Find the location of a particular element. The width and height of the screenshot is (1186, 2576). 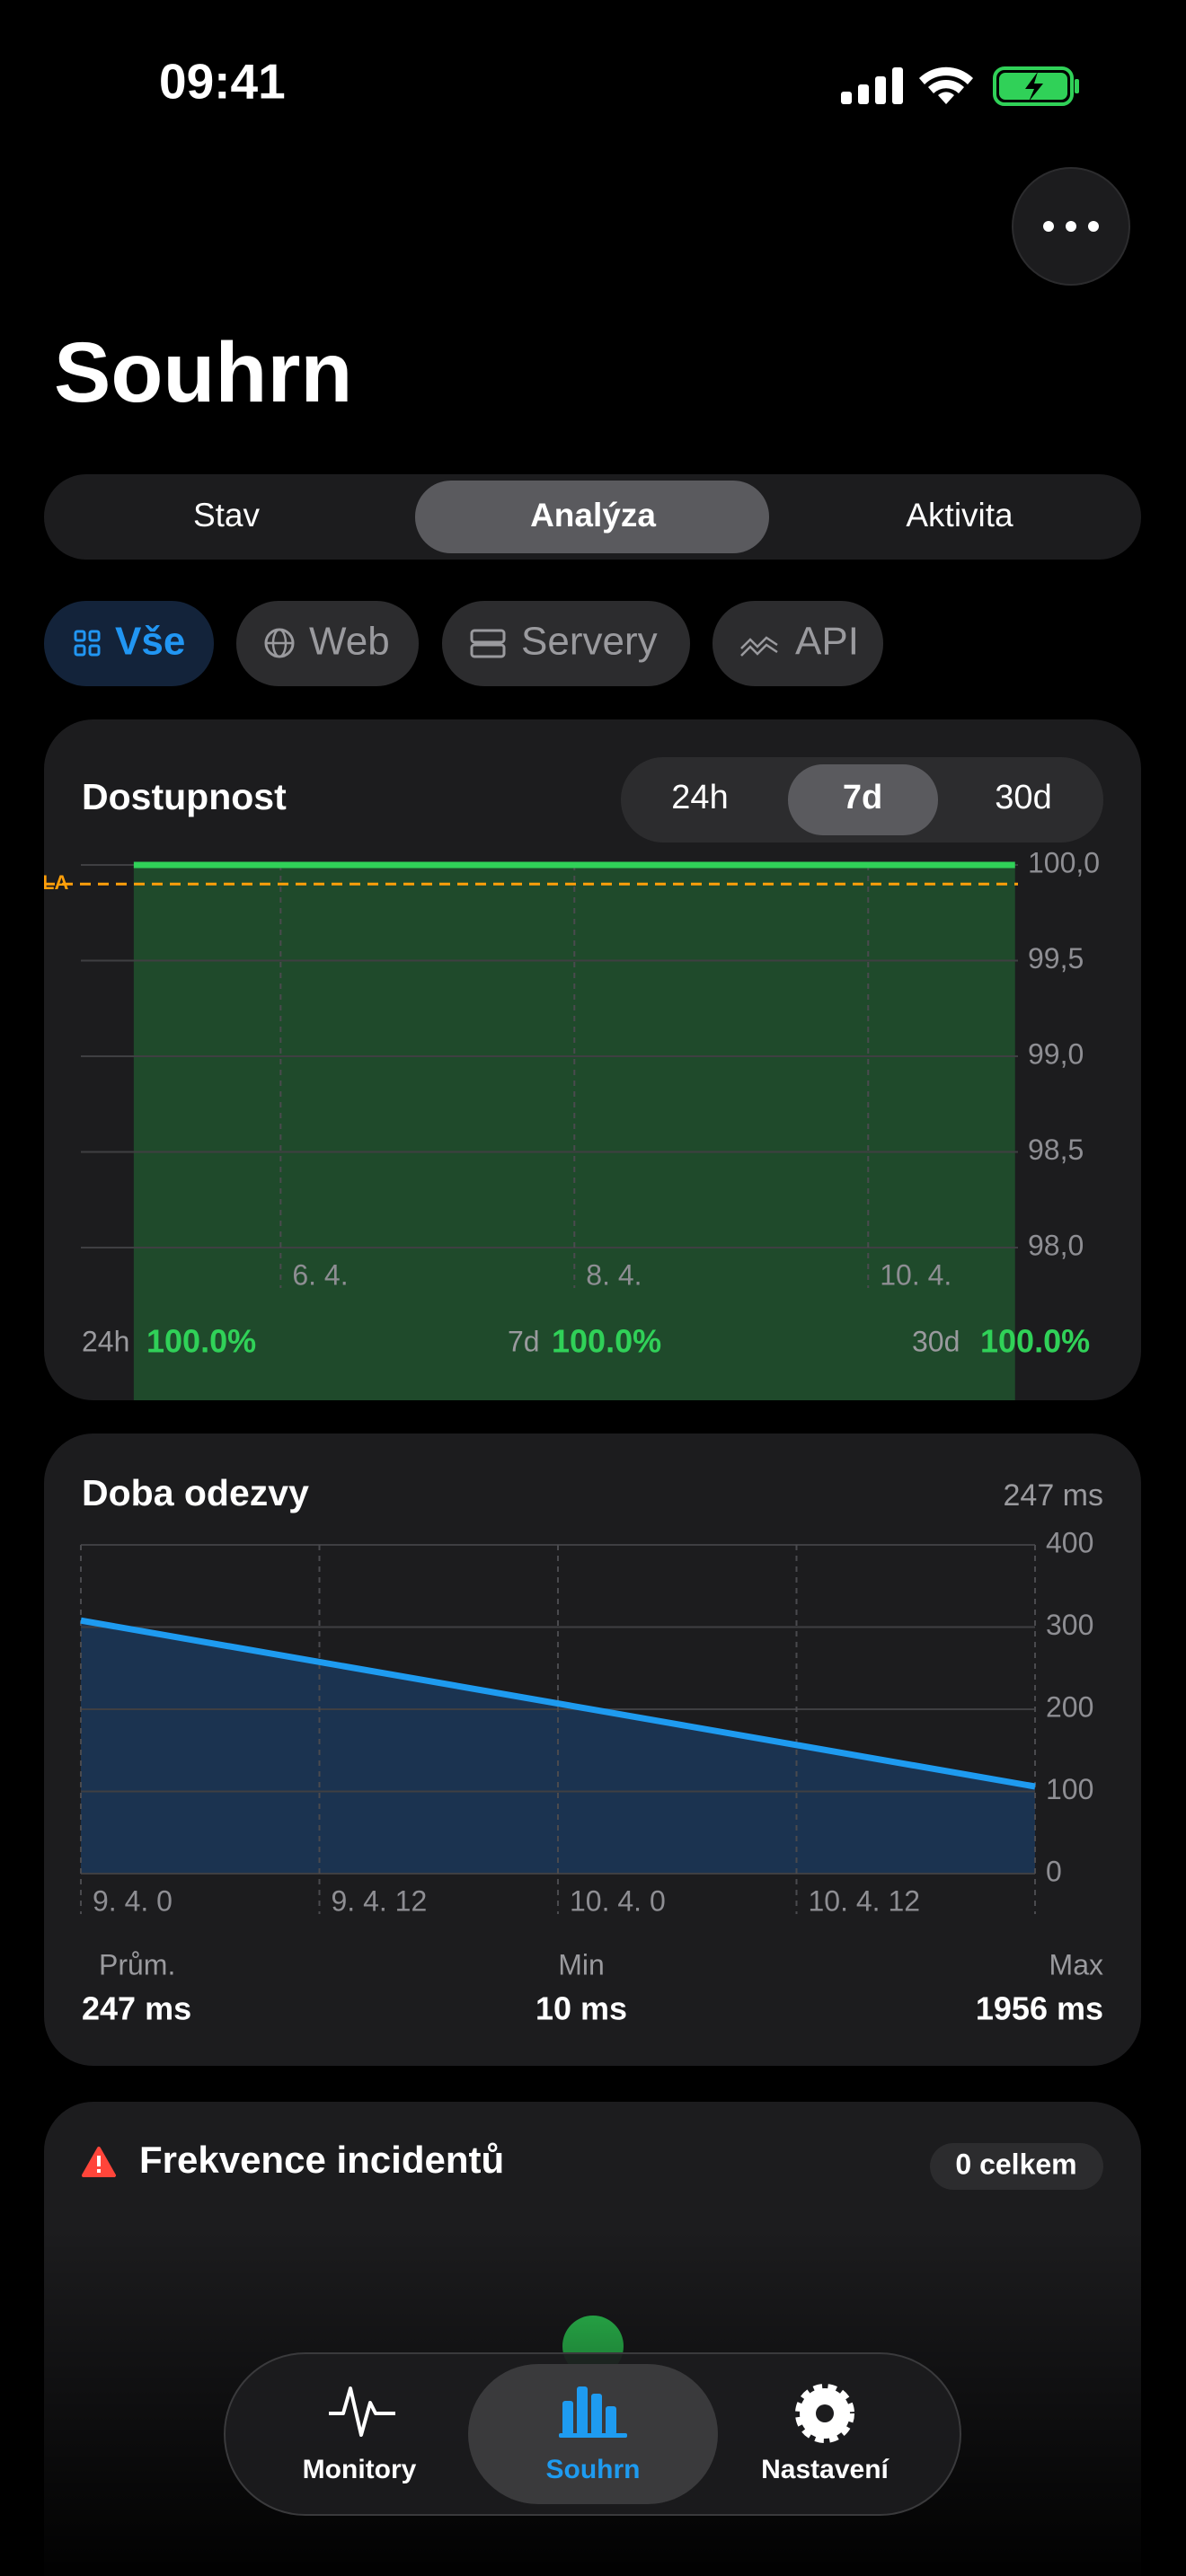

period: 7d is located at coordinates (862, 797).